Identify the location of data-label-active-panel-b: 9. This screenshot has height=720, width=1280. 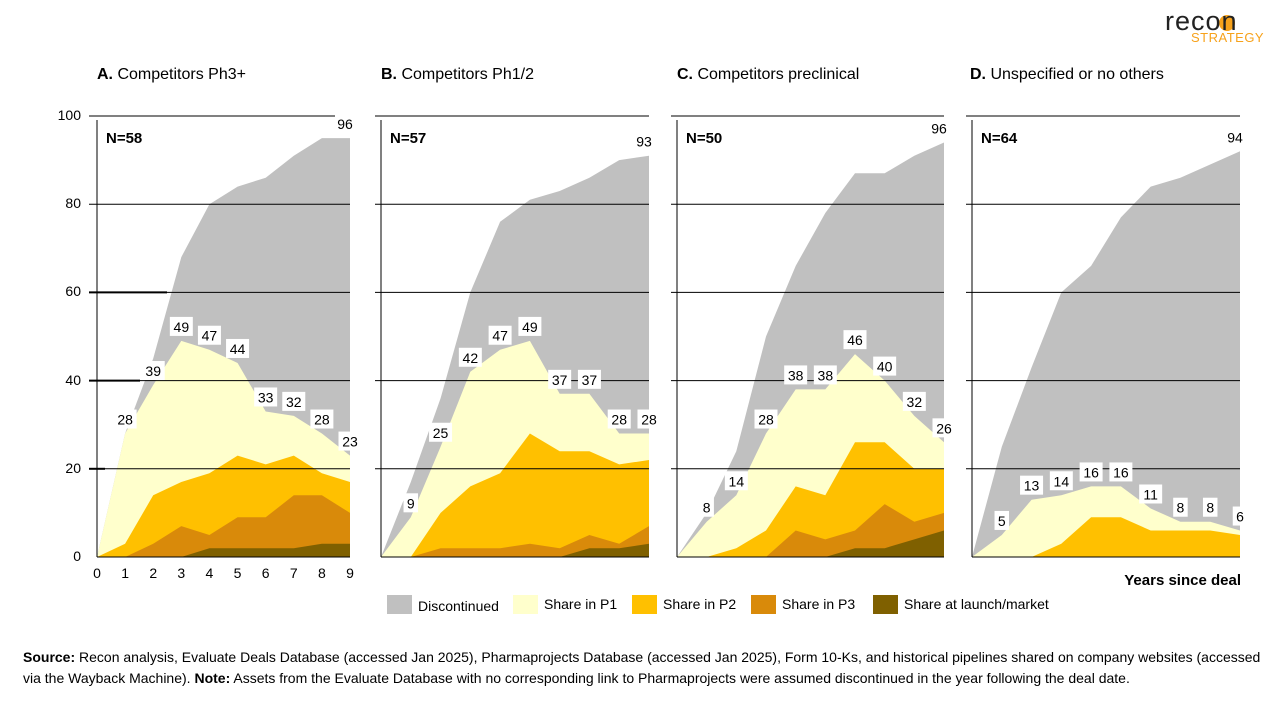
(411, 503).